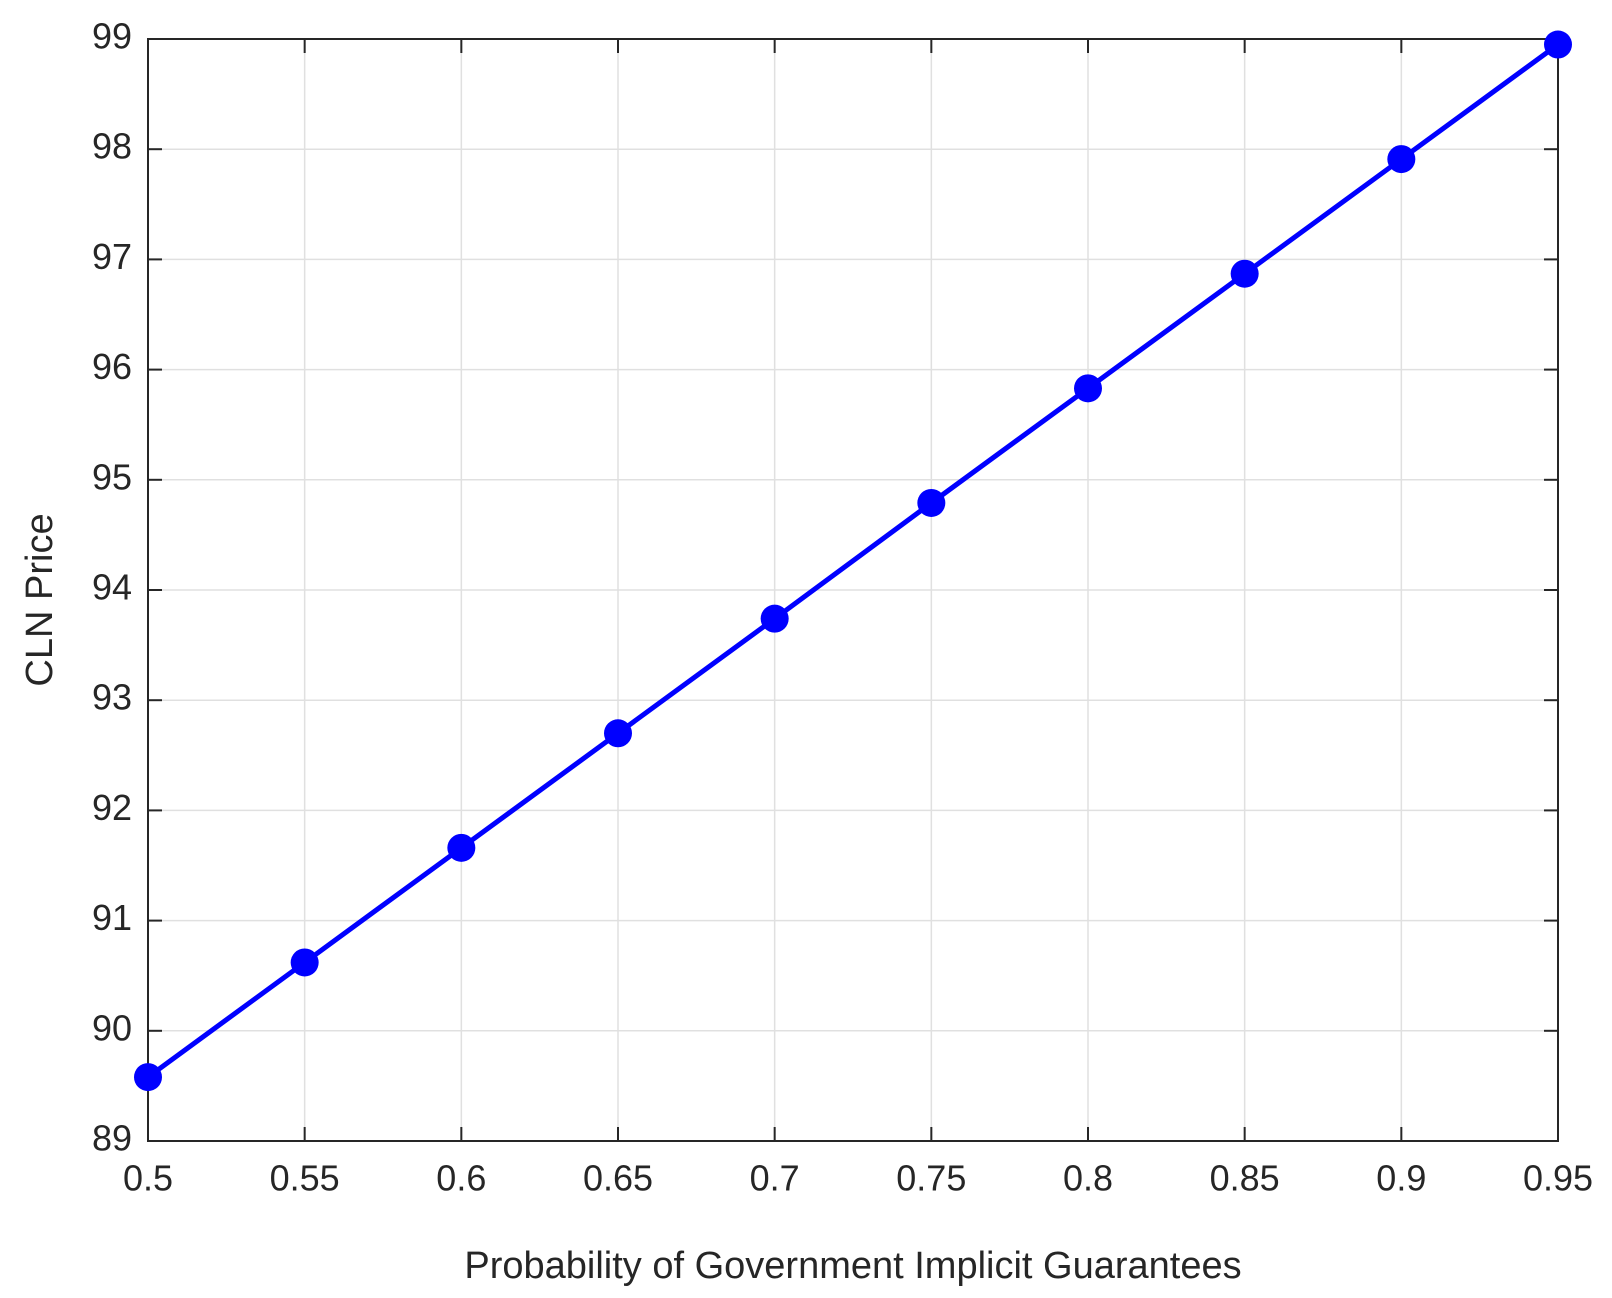  I want to click on x-tick-label: 0.75, so click(931, 1178).